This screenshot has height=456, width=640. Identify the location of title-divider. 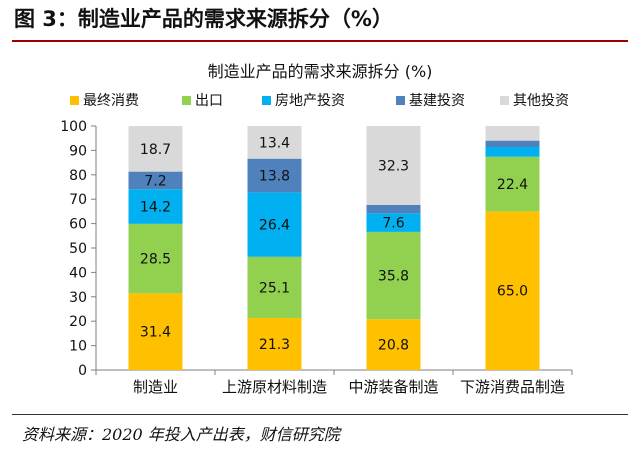
(320, 41).